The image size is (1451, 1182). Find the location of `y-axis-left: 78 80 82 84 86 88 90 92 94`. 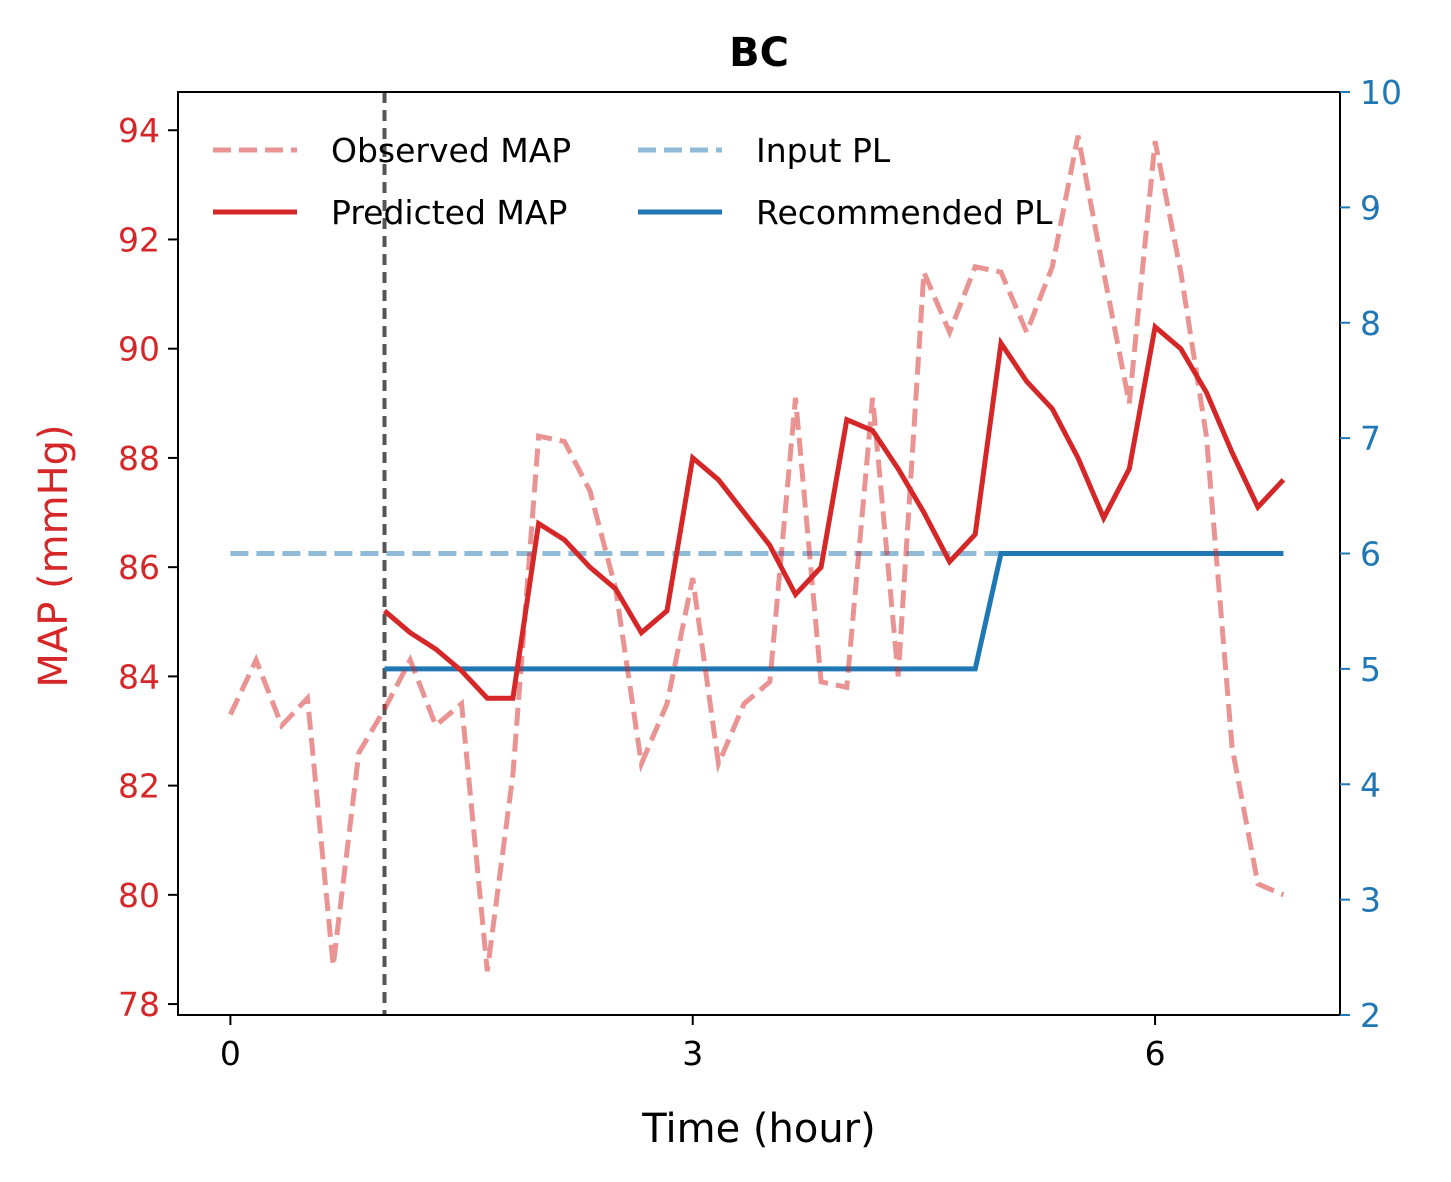

y-axis-left: 78 80 82 84 86 88 90 92 94 is located at coordinates (148, 567).